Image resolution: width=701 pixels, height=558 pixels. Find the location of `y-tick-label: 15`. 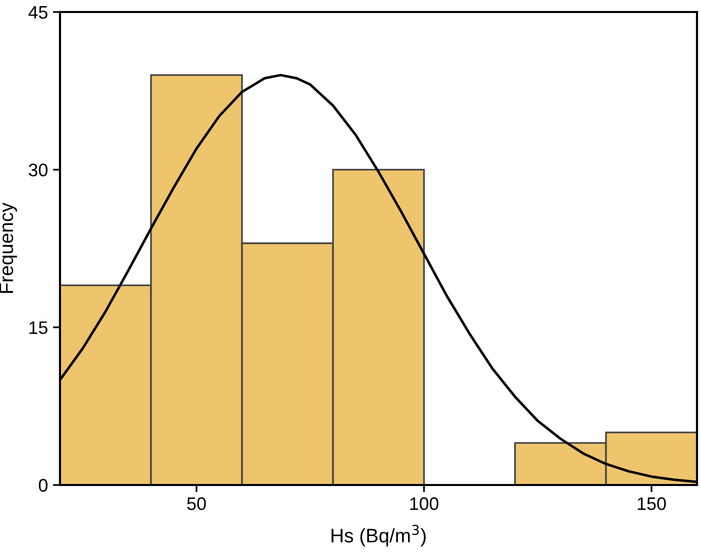

y-tick-label: 15 is located at coordinates (38, 327).